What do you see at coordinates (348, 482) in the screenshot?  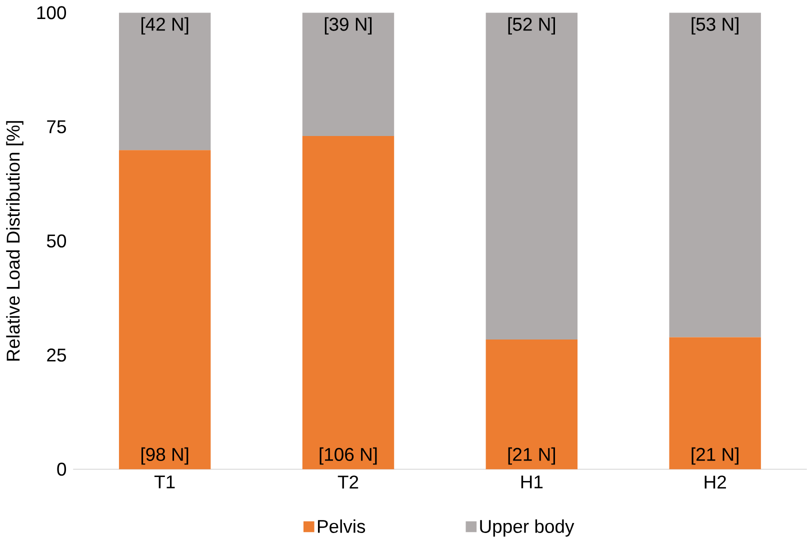 I see `x-tick-label: T2` at bounding box center [348, 482].